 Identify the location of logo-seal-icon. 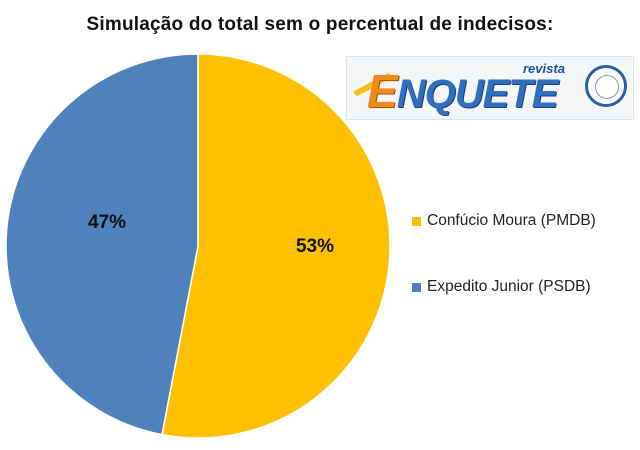
(606, 86).